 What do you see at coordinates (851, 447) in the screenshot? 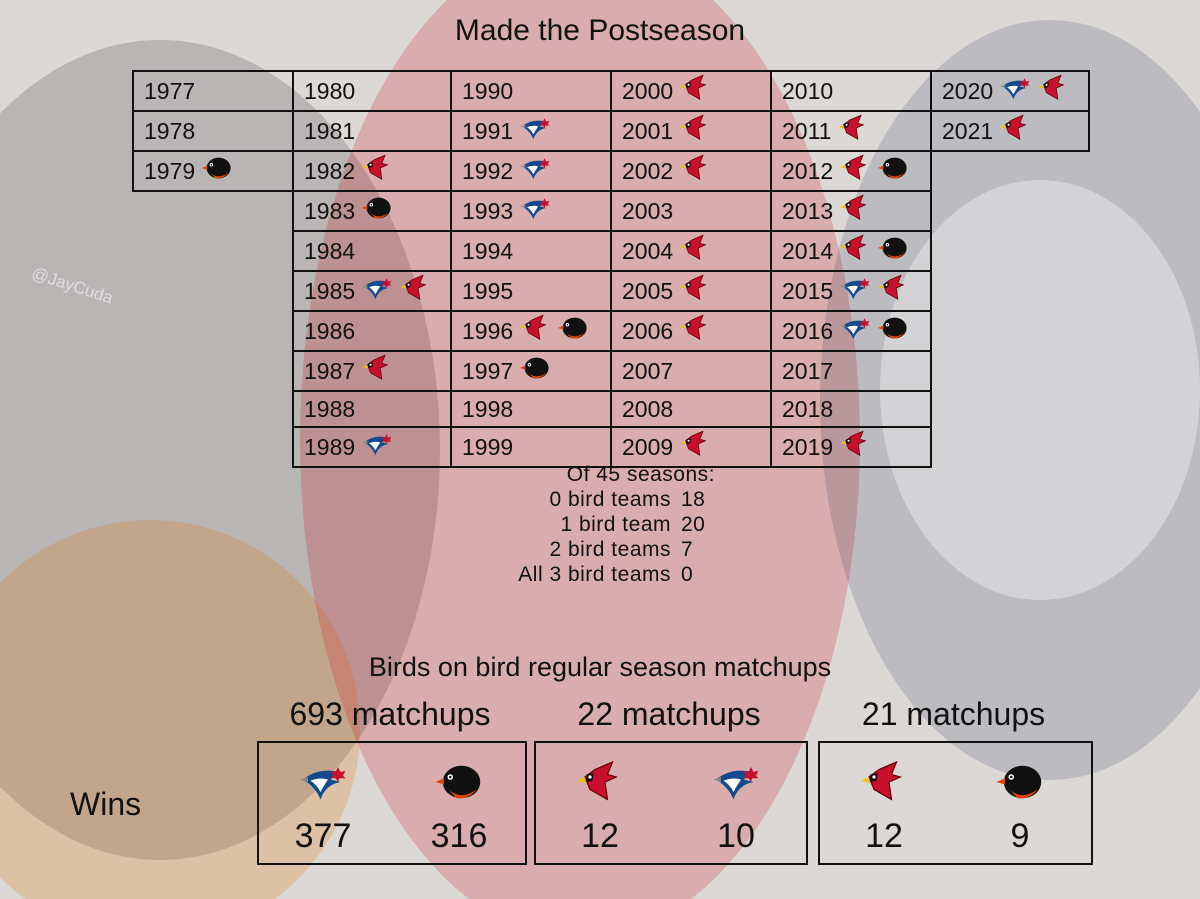
I see `year-cell: 2019` at bounding box center [851, 447].